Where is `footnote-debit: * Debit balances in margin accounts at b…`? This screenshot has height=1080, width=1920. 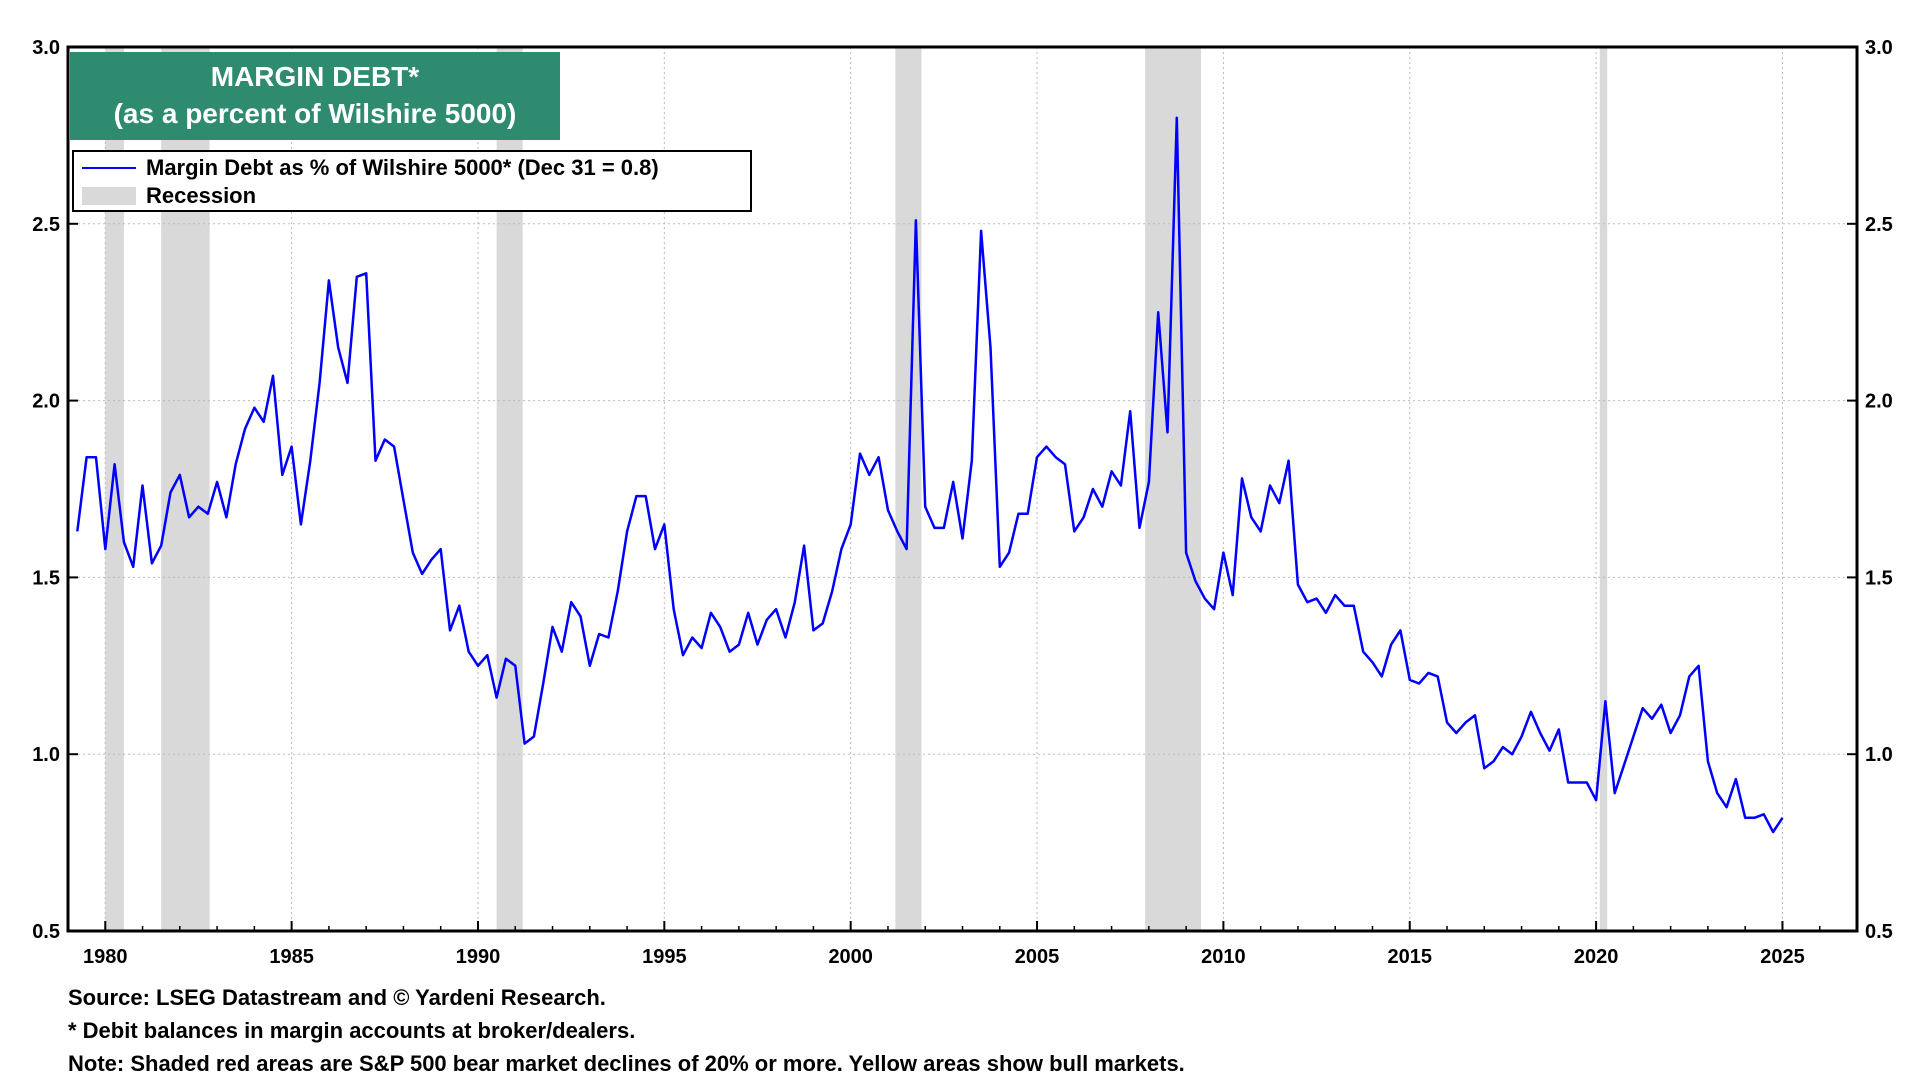 footnote-debit: * Debit balances in margin accounts at b… is located at coordinates (352, 1030).